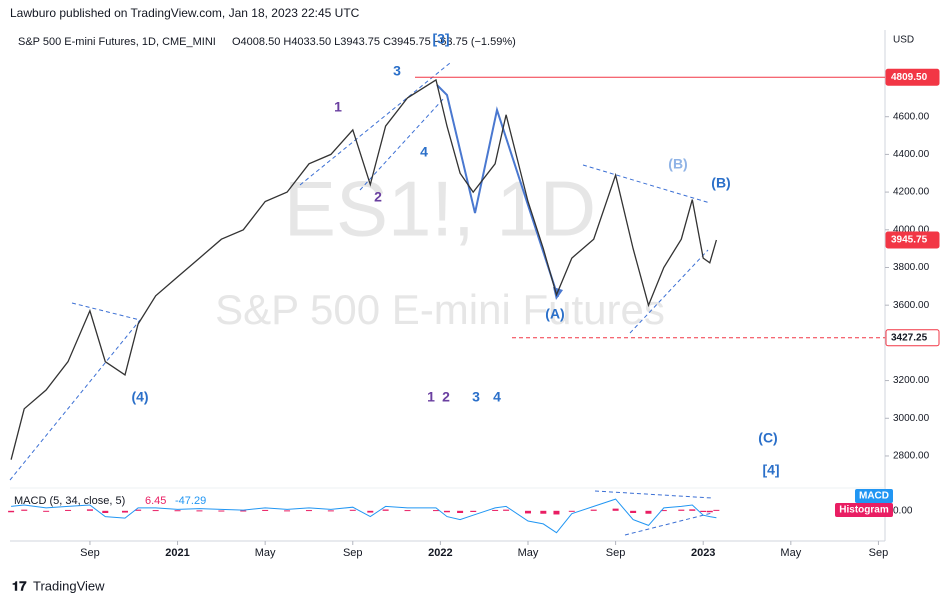  Describe the element at coordinates (911, 192) in the screenshot. I see `y-tick-label: 4200.00` at that location.